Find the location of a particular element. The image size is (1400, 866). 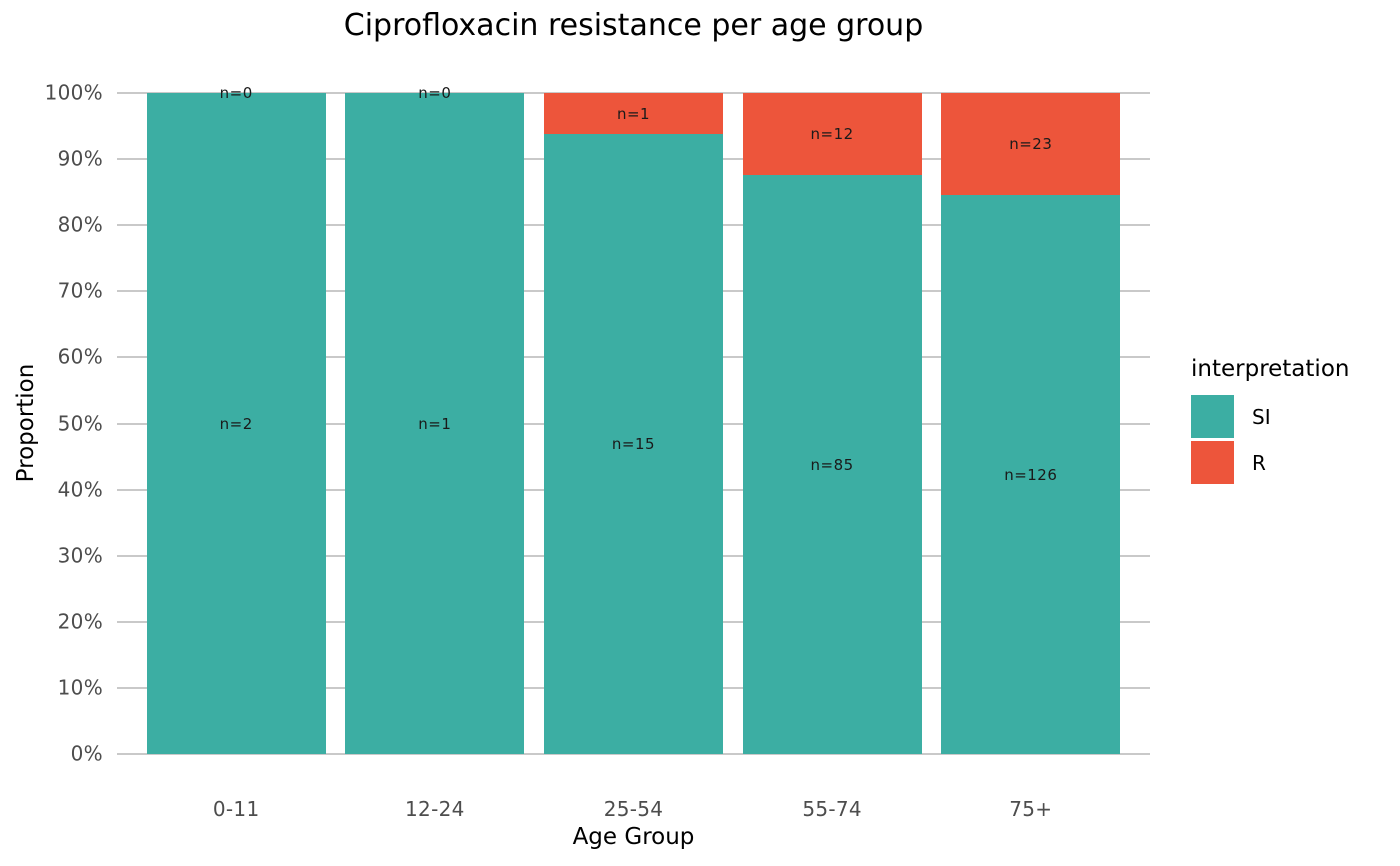

x-tick-label-55-74: 55-74 is located at coordinates (832, 809).